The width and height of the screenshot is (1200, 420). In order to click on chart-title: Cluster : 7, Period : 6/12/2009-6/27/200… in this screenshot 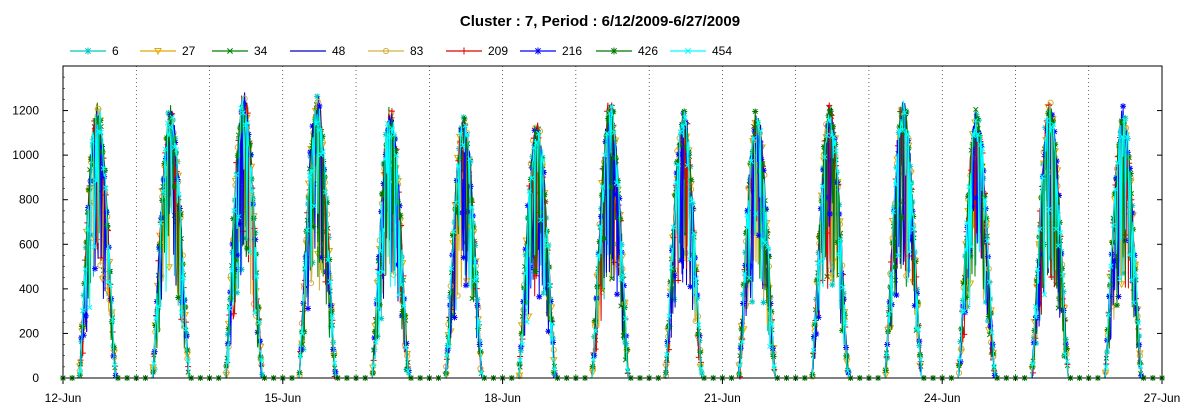, I will do `click(600, 21)`.